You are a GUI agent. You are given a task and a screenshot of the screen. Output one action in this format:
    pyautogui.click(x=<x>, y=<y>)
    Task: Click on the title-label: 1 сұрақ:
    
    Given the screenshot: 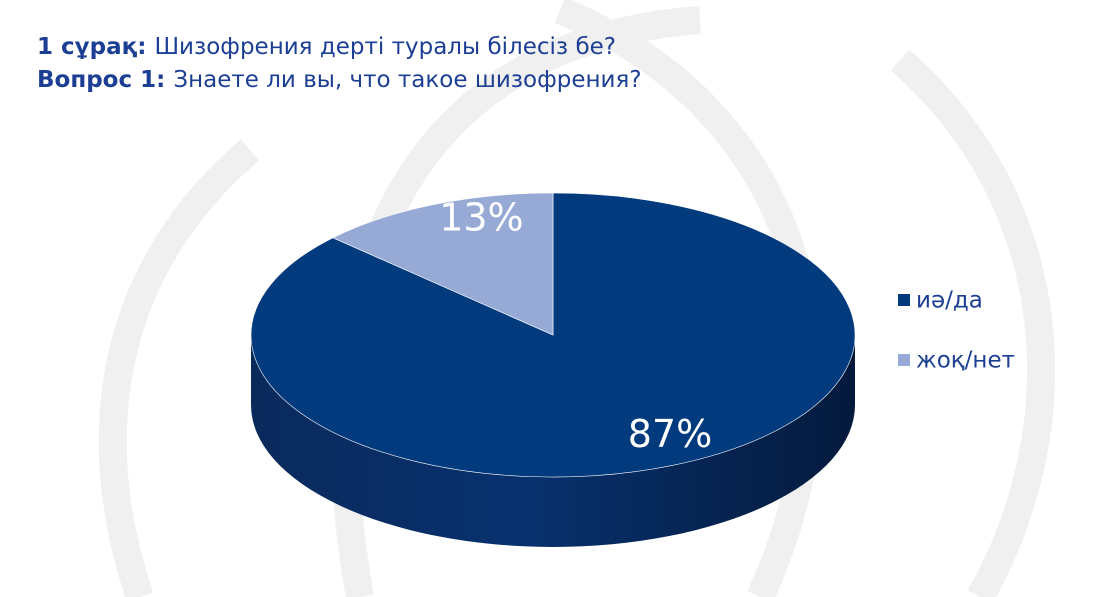 What is the action you would take?
    pyautogui.click(x=91, y=47)
    